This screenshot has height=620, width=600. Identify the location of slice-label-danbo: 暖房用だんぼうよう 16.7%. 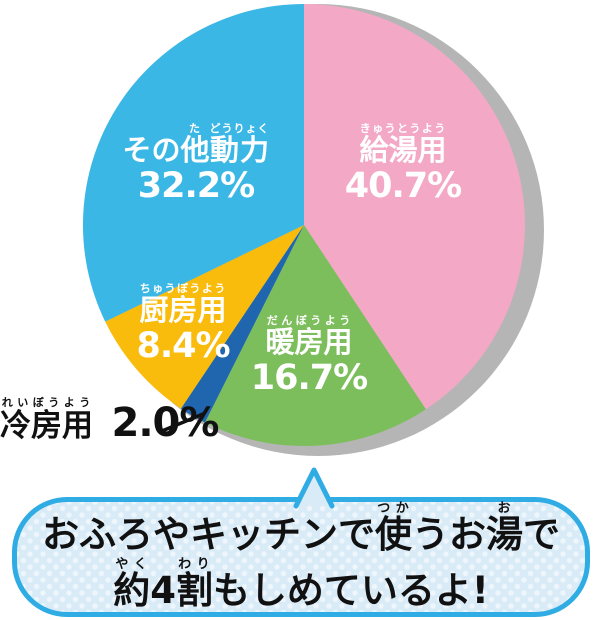
(309, 356).